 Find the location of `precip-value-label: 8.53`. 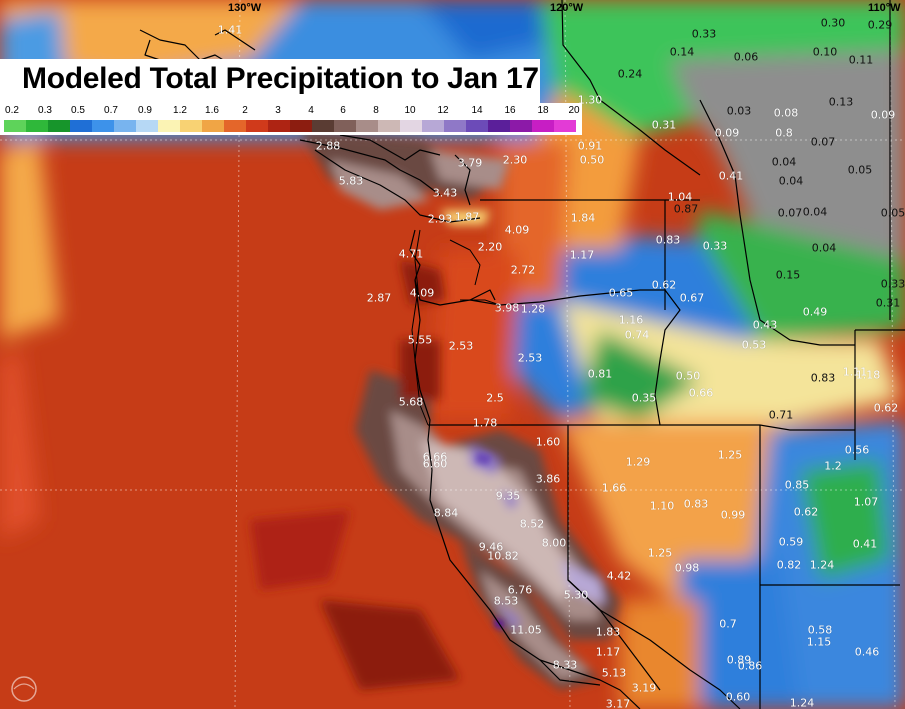

precip-value-label: 8.53 is located at coordinates (506, 601).